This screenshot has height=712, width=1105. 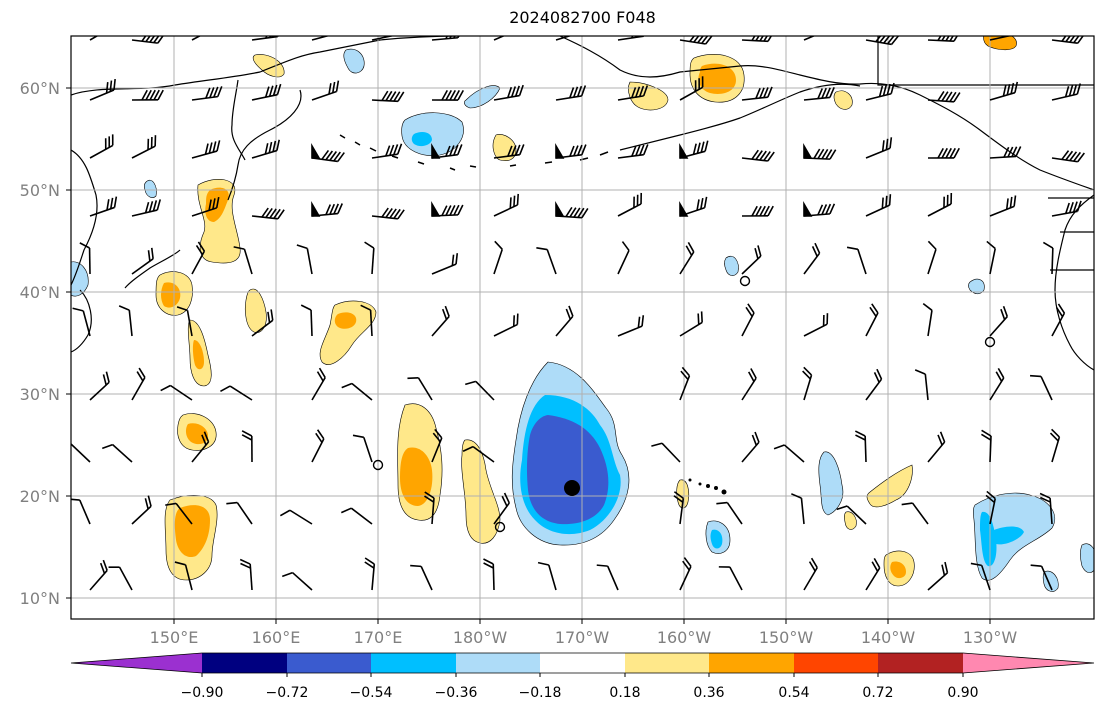 I want to click on lat-label: 60°N, so click(x=40, y=88).